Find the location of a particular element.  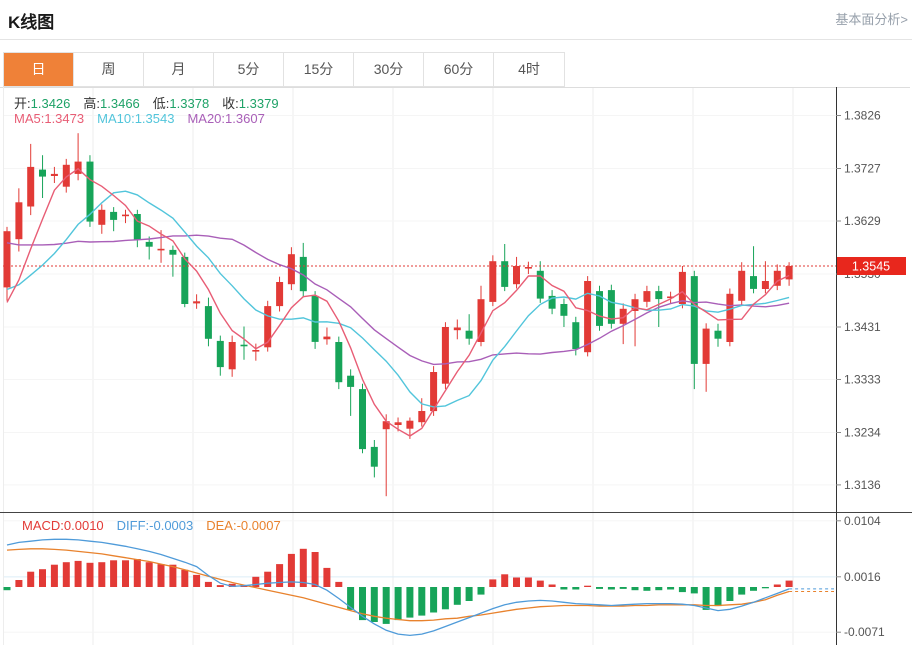

price-tag-box is located at coordinates (871, 266).